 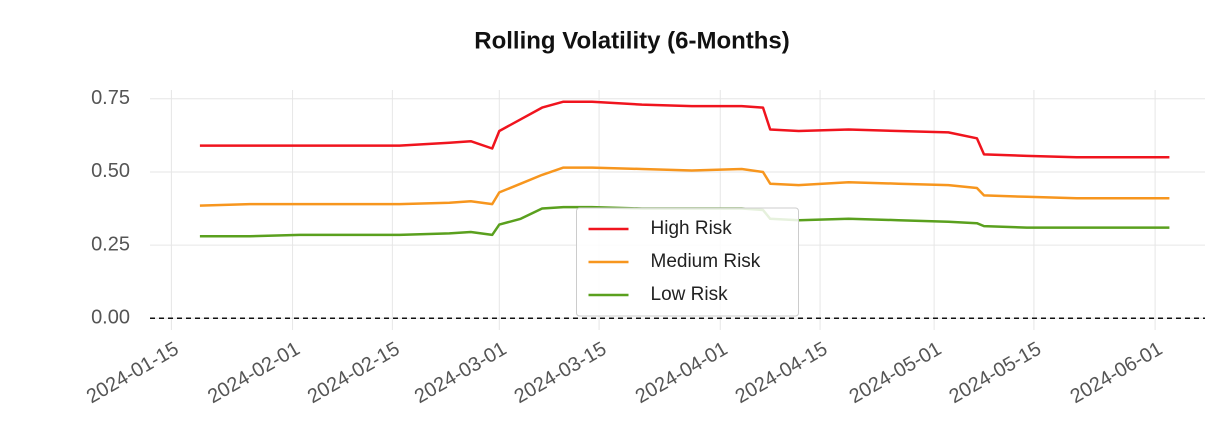 I want to click on x-tick-label: 2024-03-15, so click(x=561, y=373).